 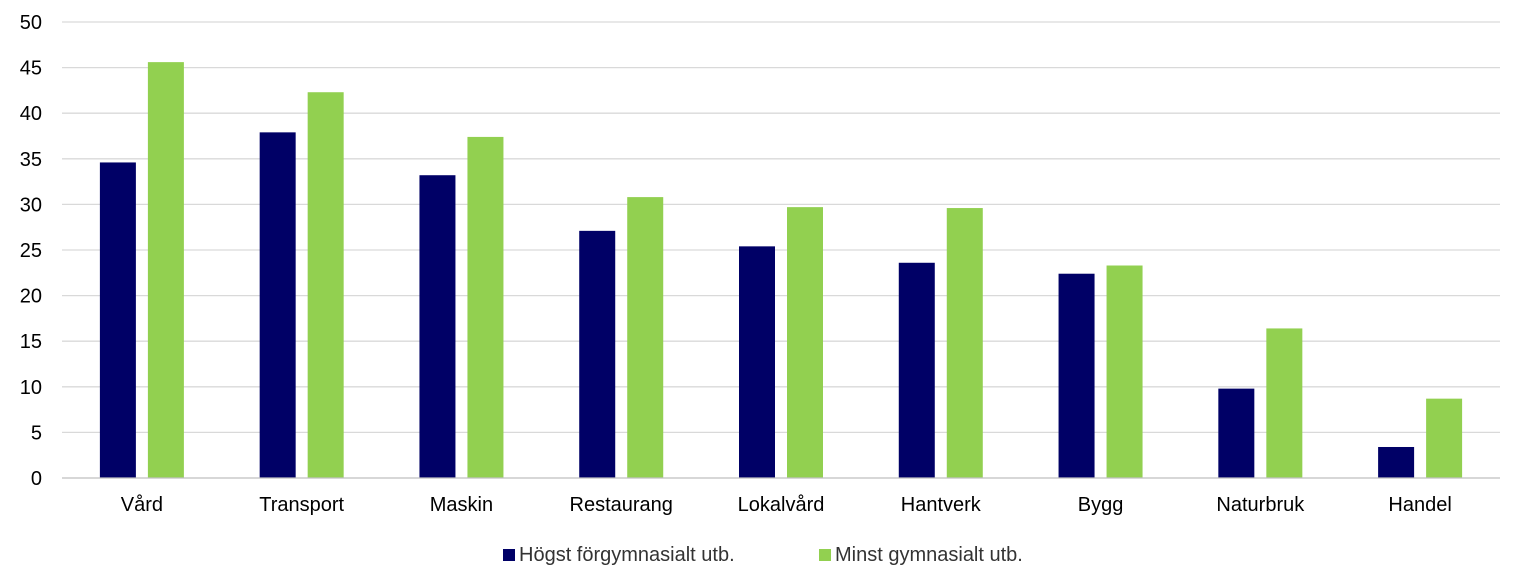 I want to click on y-tick-label: 10, so click(x=31, y=388).